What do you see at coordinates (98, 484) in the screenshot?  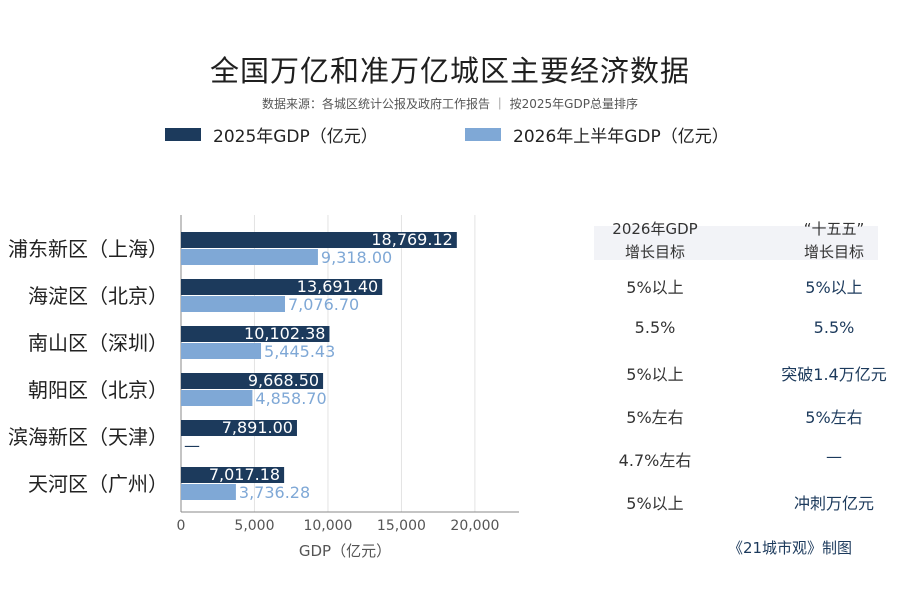 I see `category-label: 天河区（广州）` at bounding box center [98, 484].